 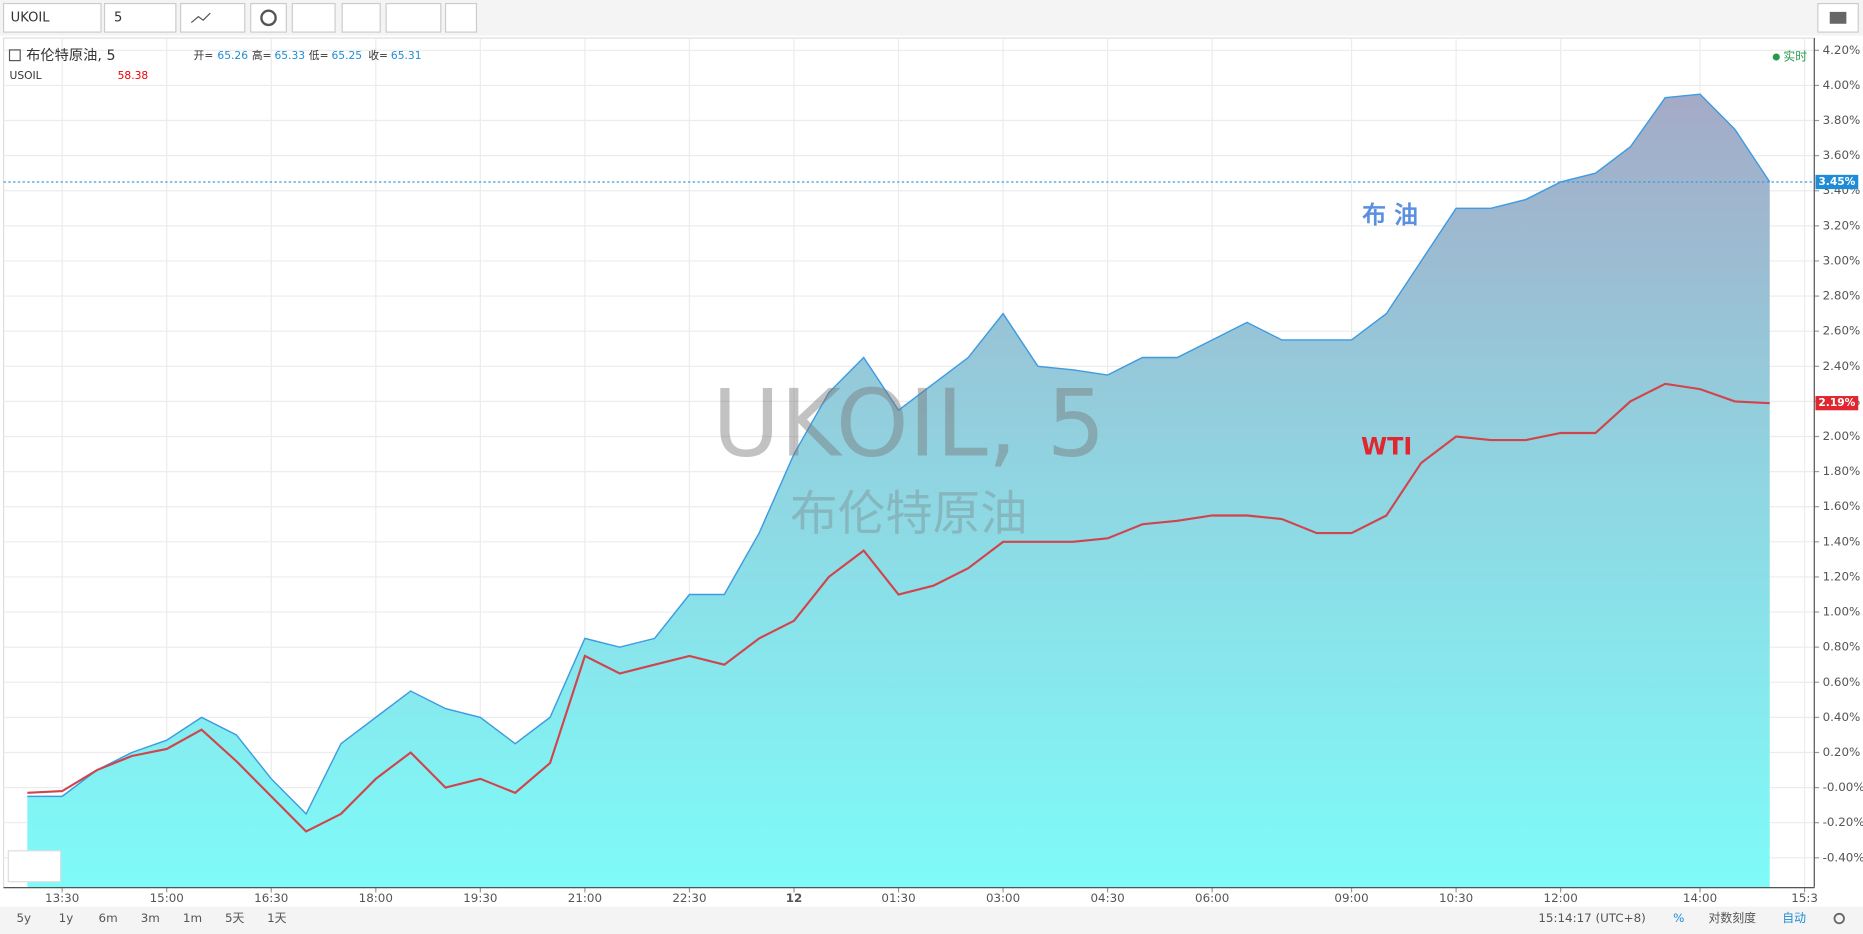 I want to click on x-tick-label: 04:30, so click(x=1108, y=898).